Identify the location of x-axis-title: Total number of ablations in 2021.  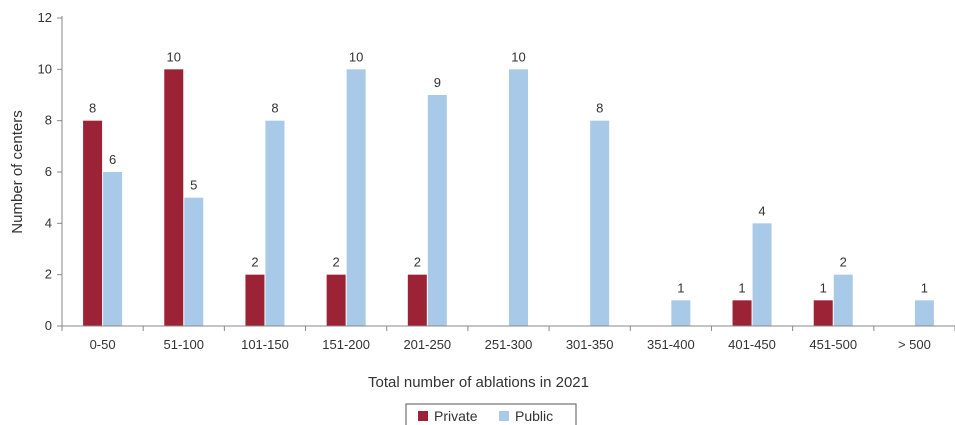
(478, 382).